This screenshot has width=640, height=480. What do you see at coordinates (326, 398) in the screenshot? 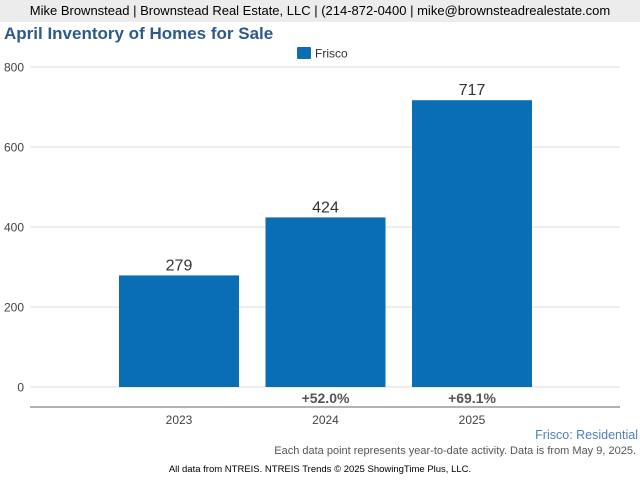
I see `change-label-2024: +52.0%` at bounding box center [326, 398].